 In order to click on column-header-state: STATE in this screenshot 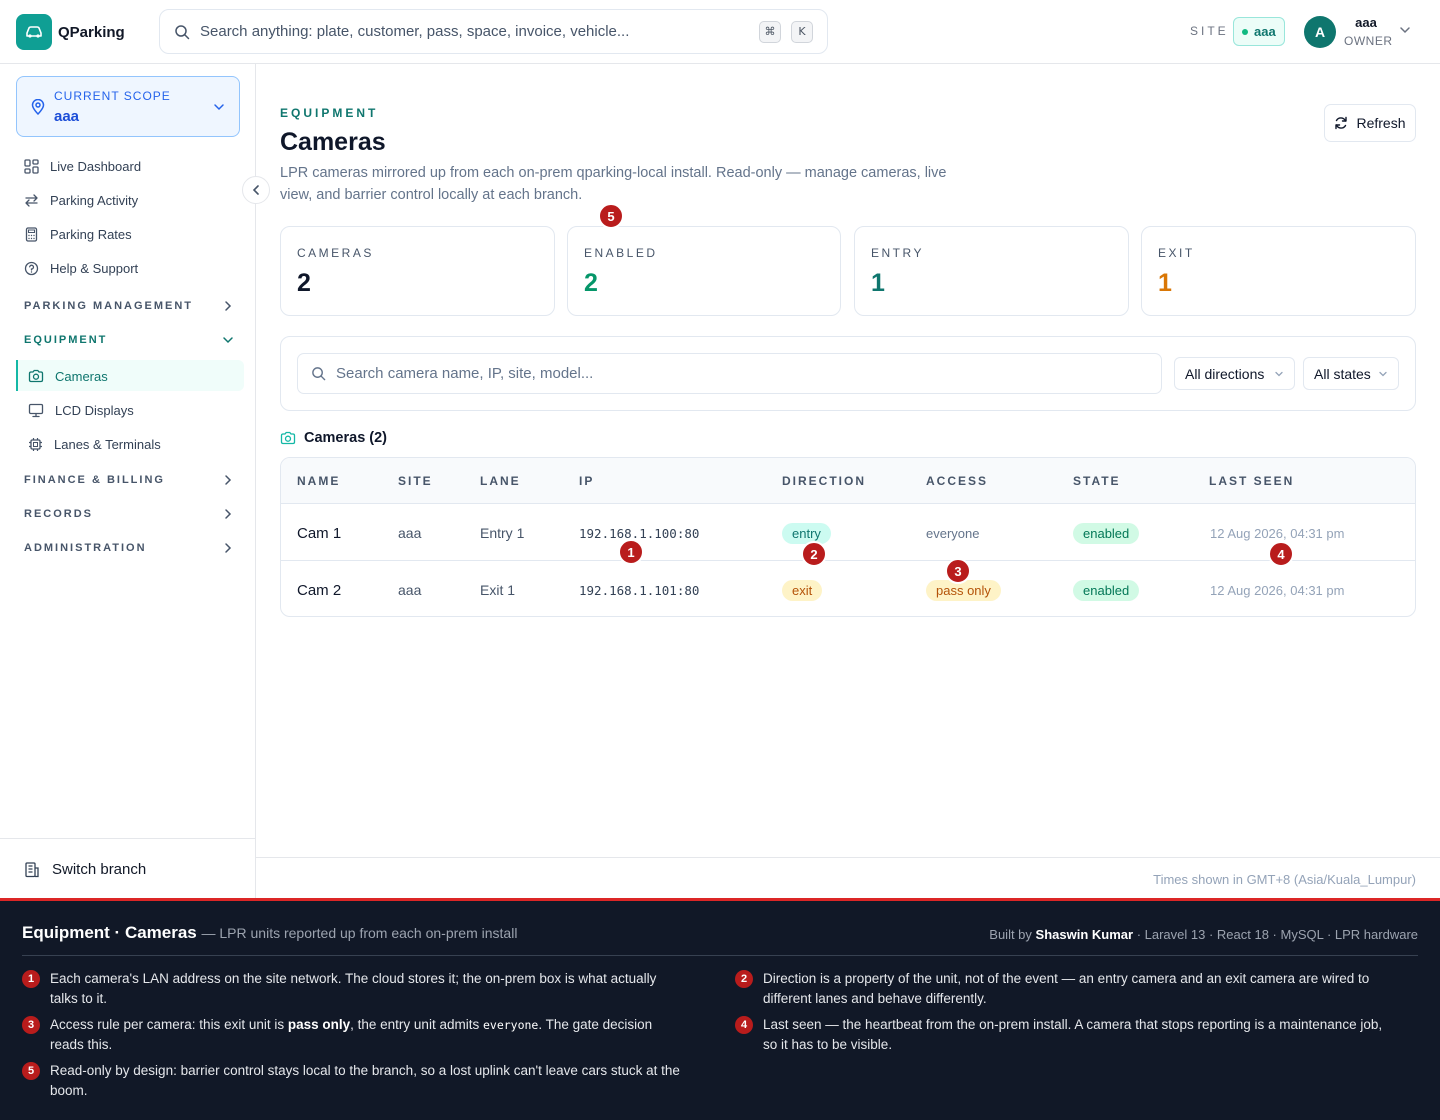, I will do `click(1097, 481)`.